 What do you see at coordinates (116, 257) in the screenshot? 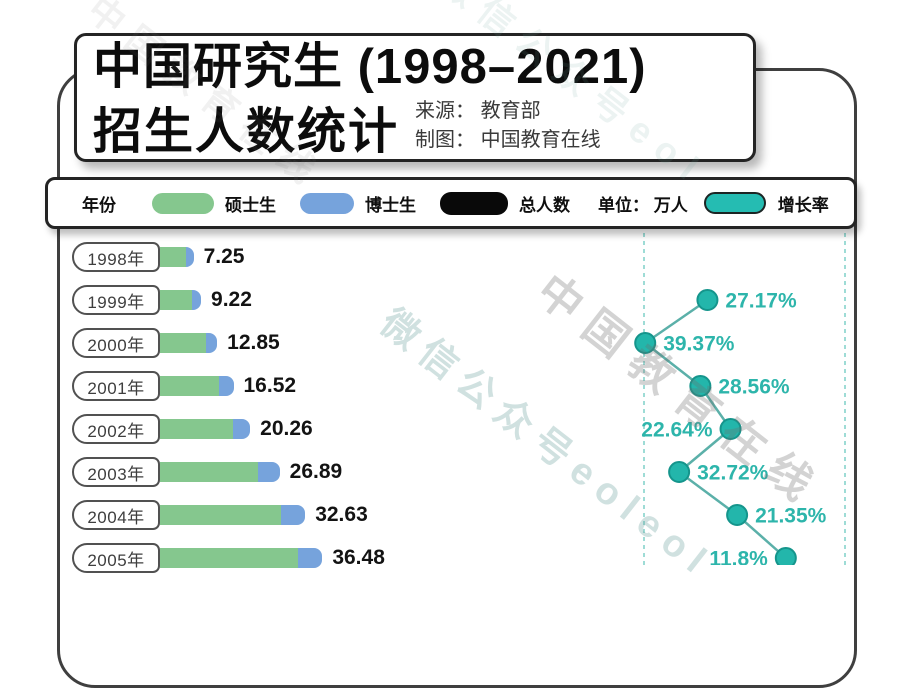
I see `year-pill: 1998年` at bounding box center [116, 257].